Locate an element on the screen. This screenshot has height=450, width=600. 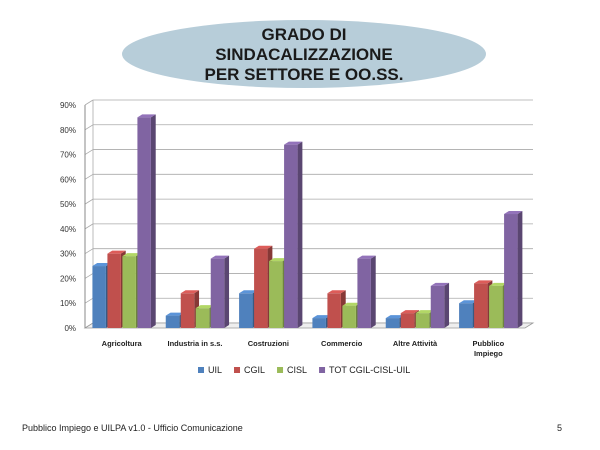
y-tick-label: 30% is located at coordinates (68, 254).